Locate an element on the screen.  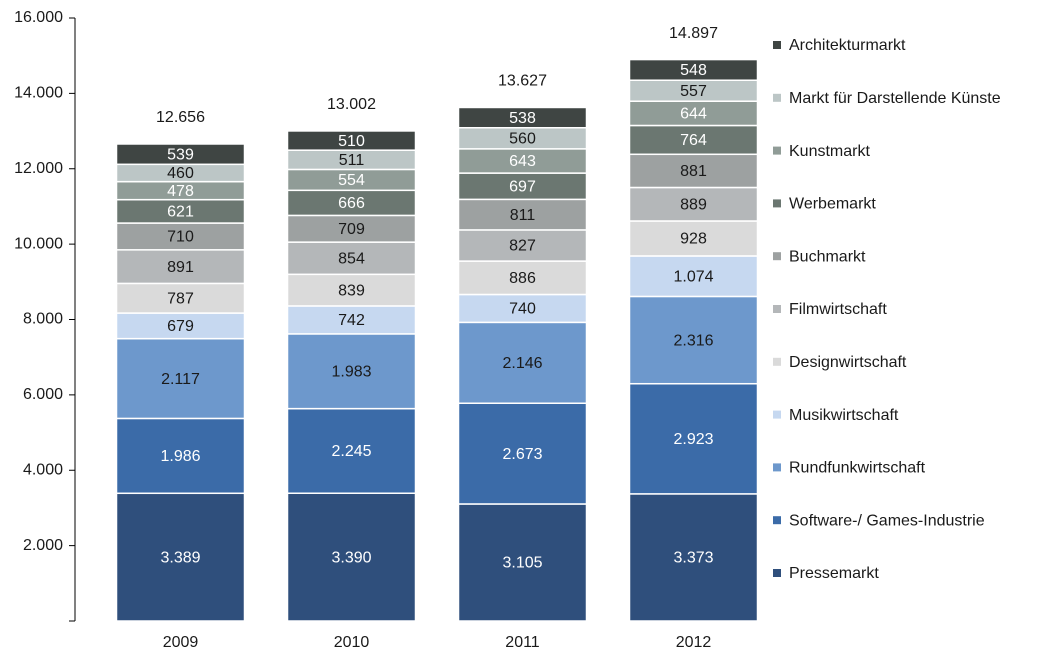
value-label: 697 is located at coordinates (522, 186).